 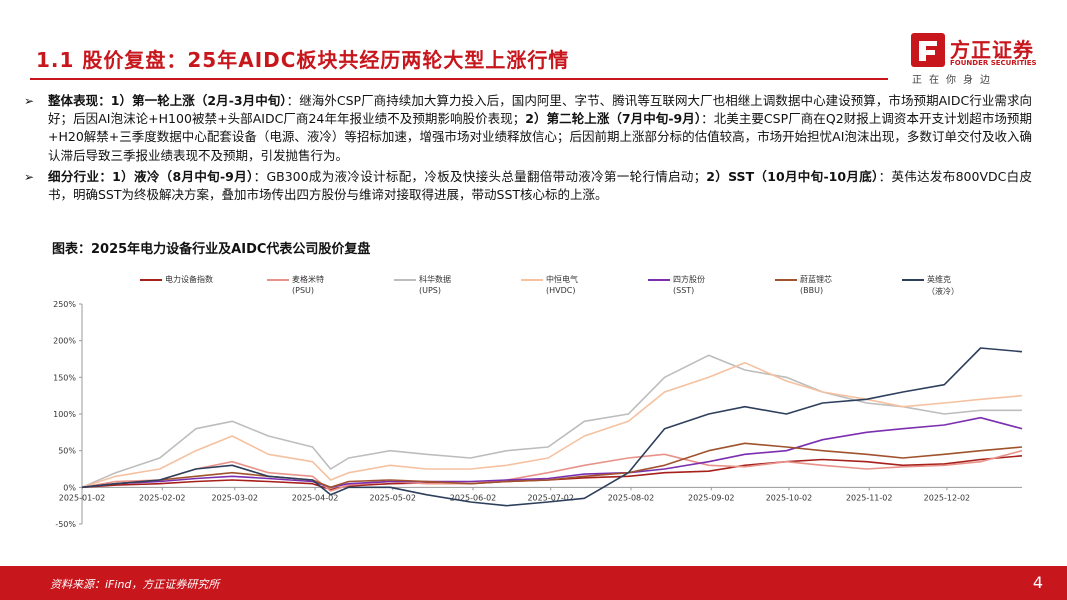 I want to click on legend-sublabel: (SST), so click(x=684, y=290).